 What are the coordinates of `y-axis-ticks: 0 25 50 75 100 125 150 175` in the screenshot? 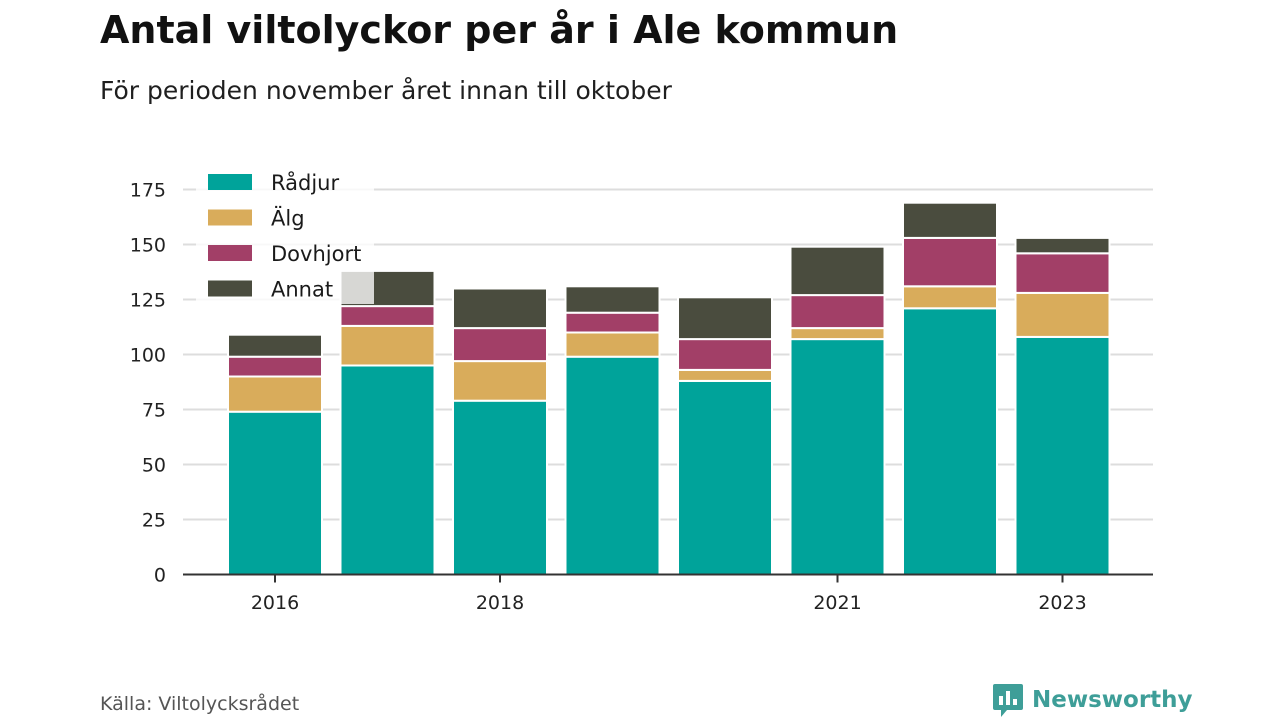 It's located at (148, 383).